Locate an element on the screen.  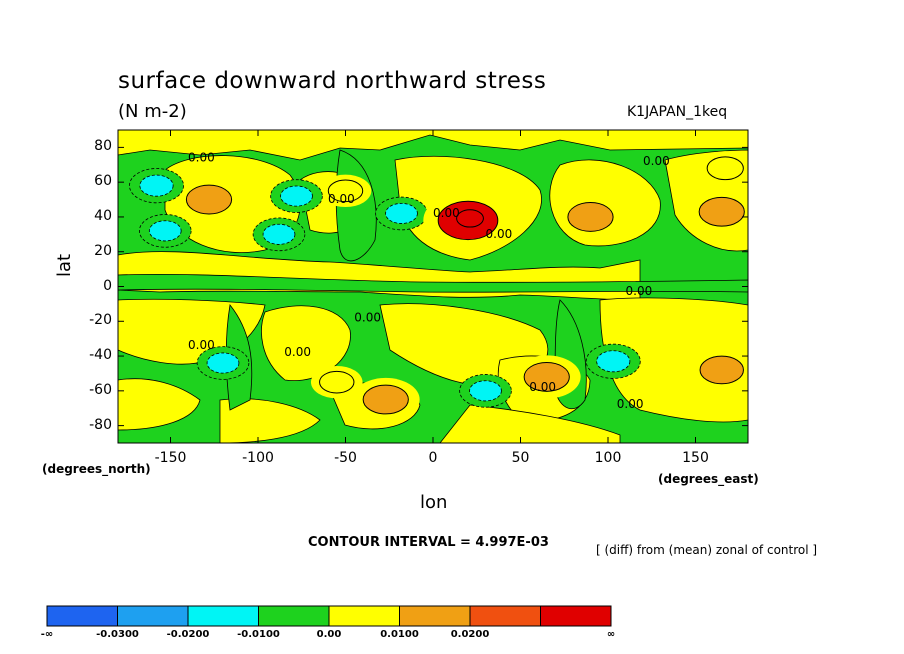
x-tick-label: -150 is located at coordinates (170, 458).